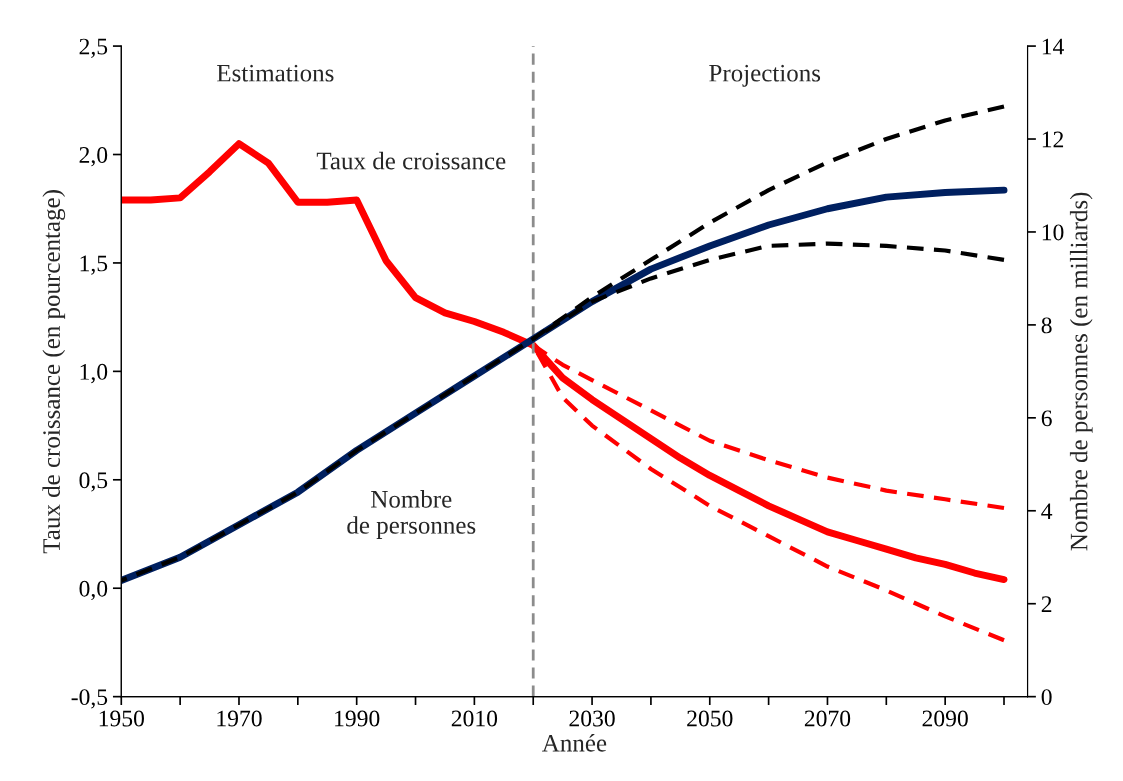 The image size is (1123, 781). I want to click on y2-tick-label: 14, so click(1053, 46).